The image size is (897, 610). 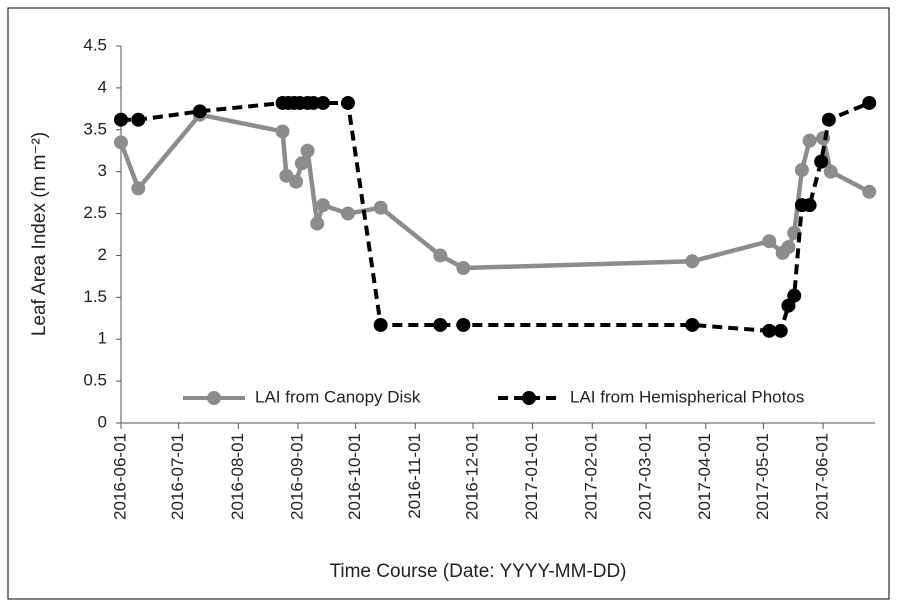 I want to click on x-tick-label: 2016-08-01, so click(x=237, y=476).